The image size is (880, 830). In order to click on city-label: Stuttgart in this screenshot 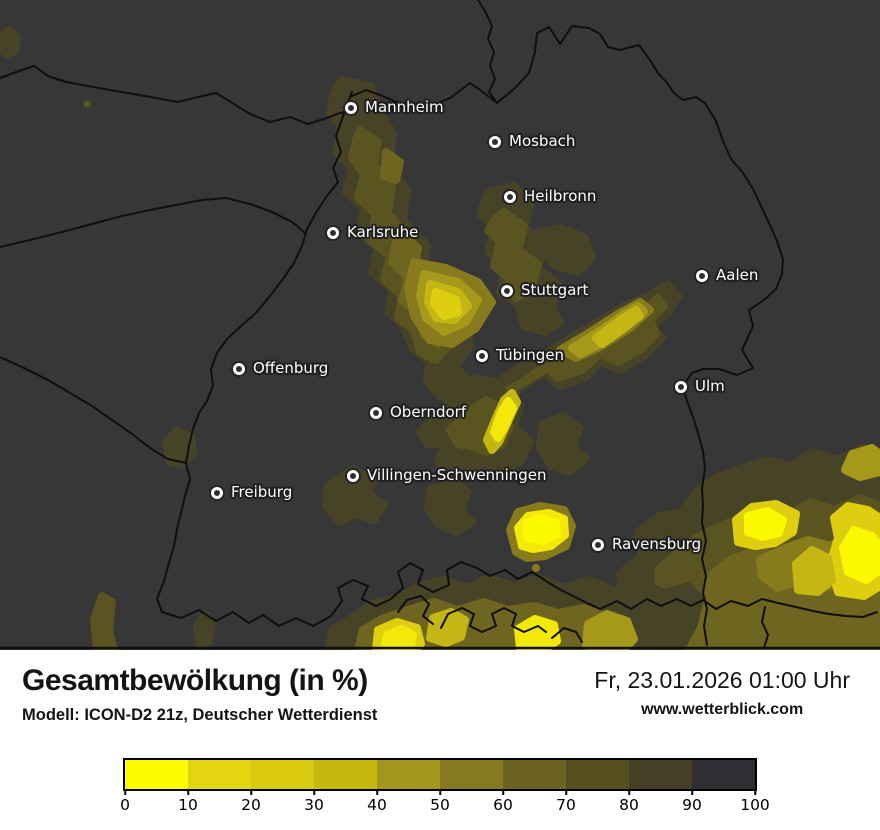, I will do `click(555, 290)`.